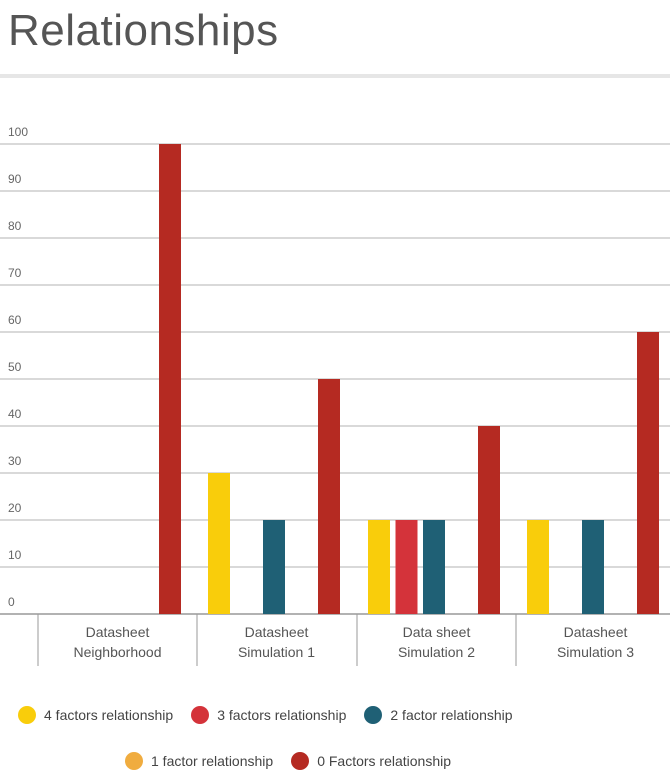 The width and height of the screenshot is (670, 774). What do you see at coordinates (15, 179) in the screenshot?
I see `y-tick-label: 90` at bounding box center [15, 179].